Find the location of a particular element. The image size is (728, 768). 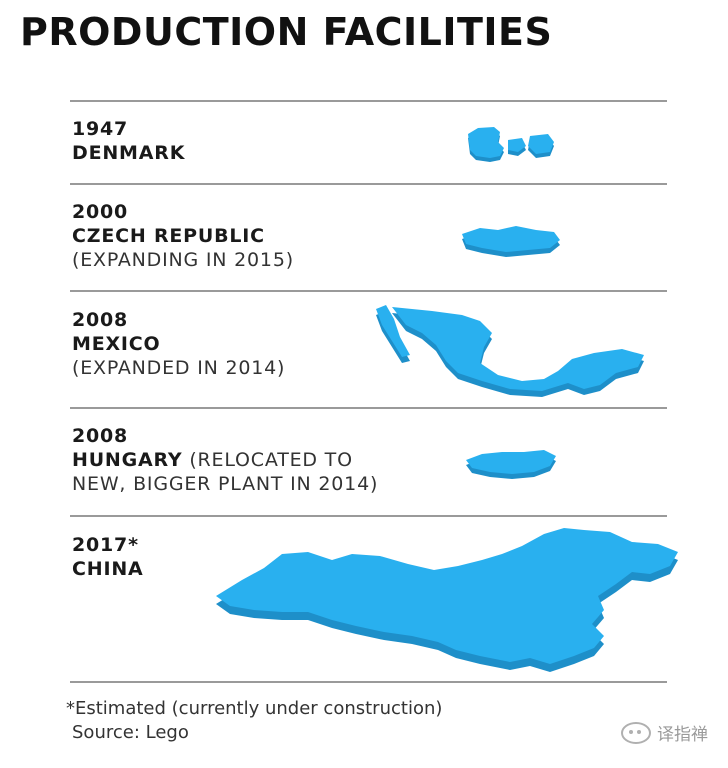

czech-republic-map is located at coordinates (511, 241).